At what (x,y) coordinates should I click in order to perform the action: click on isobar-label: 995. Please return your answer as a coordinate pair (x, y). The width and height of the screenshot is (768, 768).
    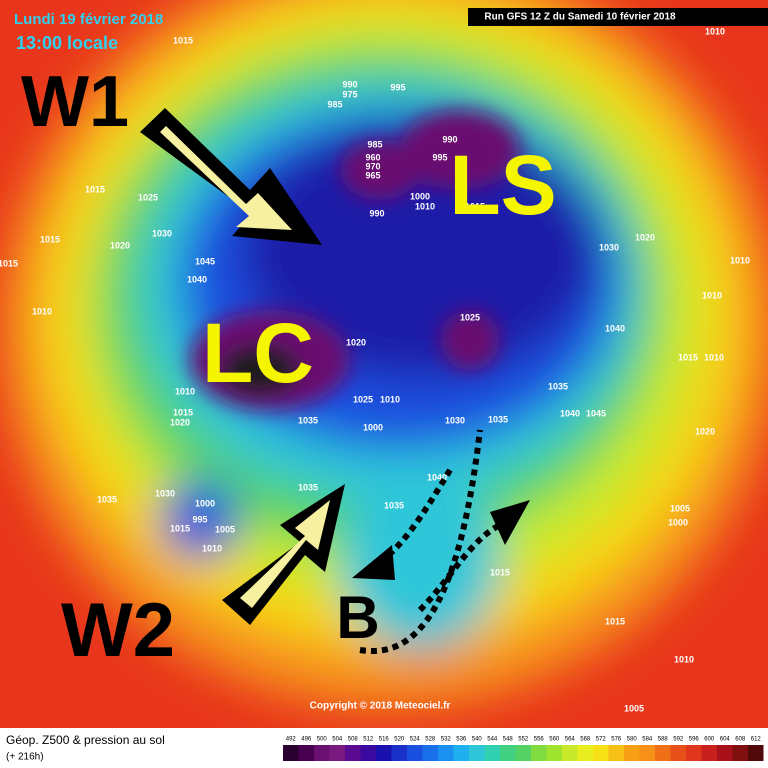
    Looking at the image, I should click on (199, 519).